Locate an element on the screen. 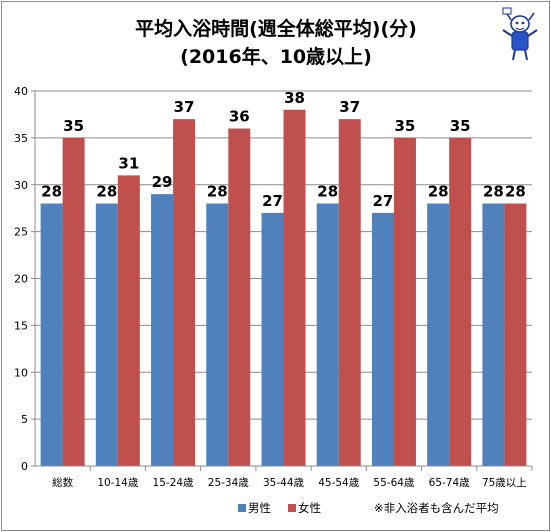  x-category-label: 75歳以上 is located at coordinates (504, 483).